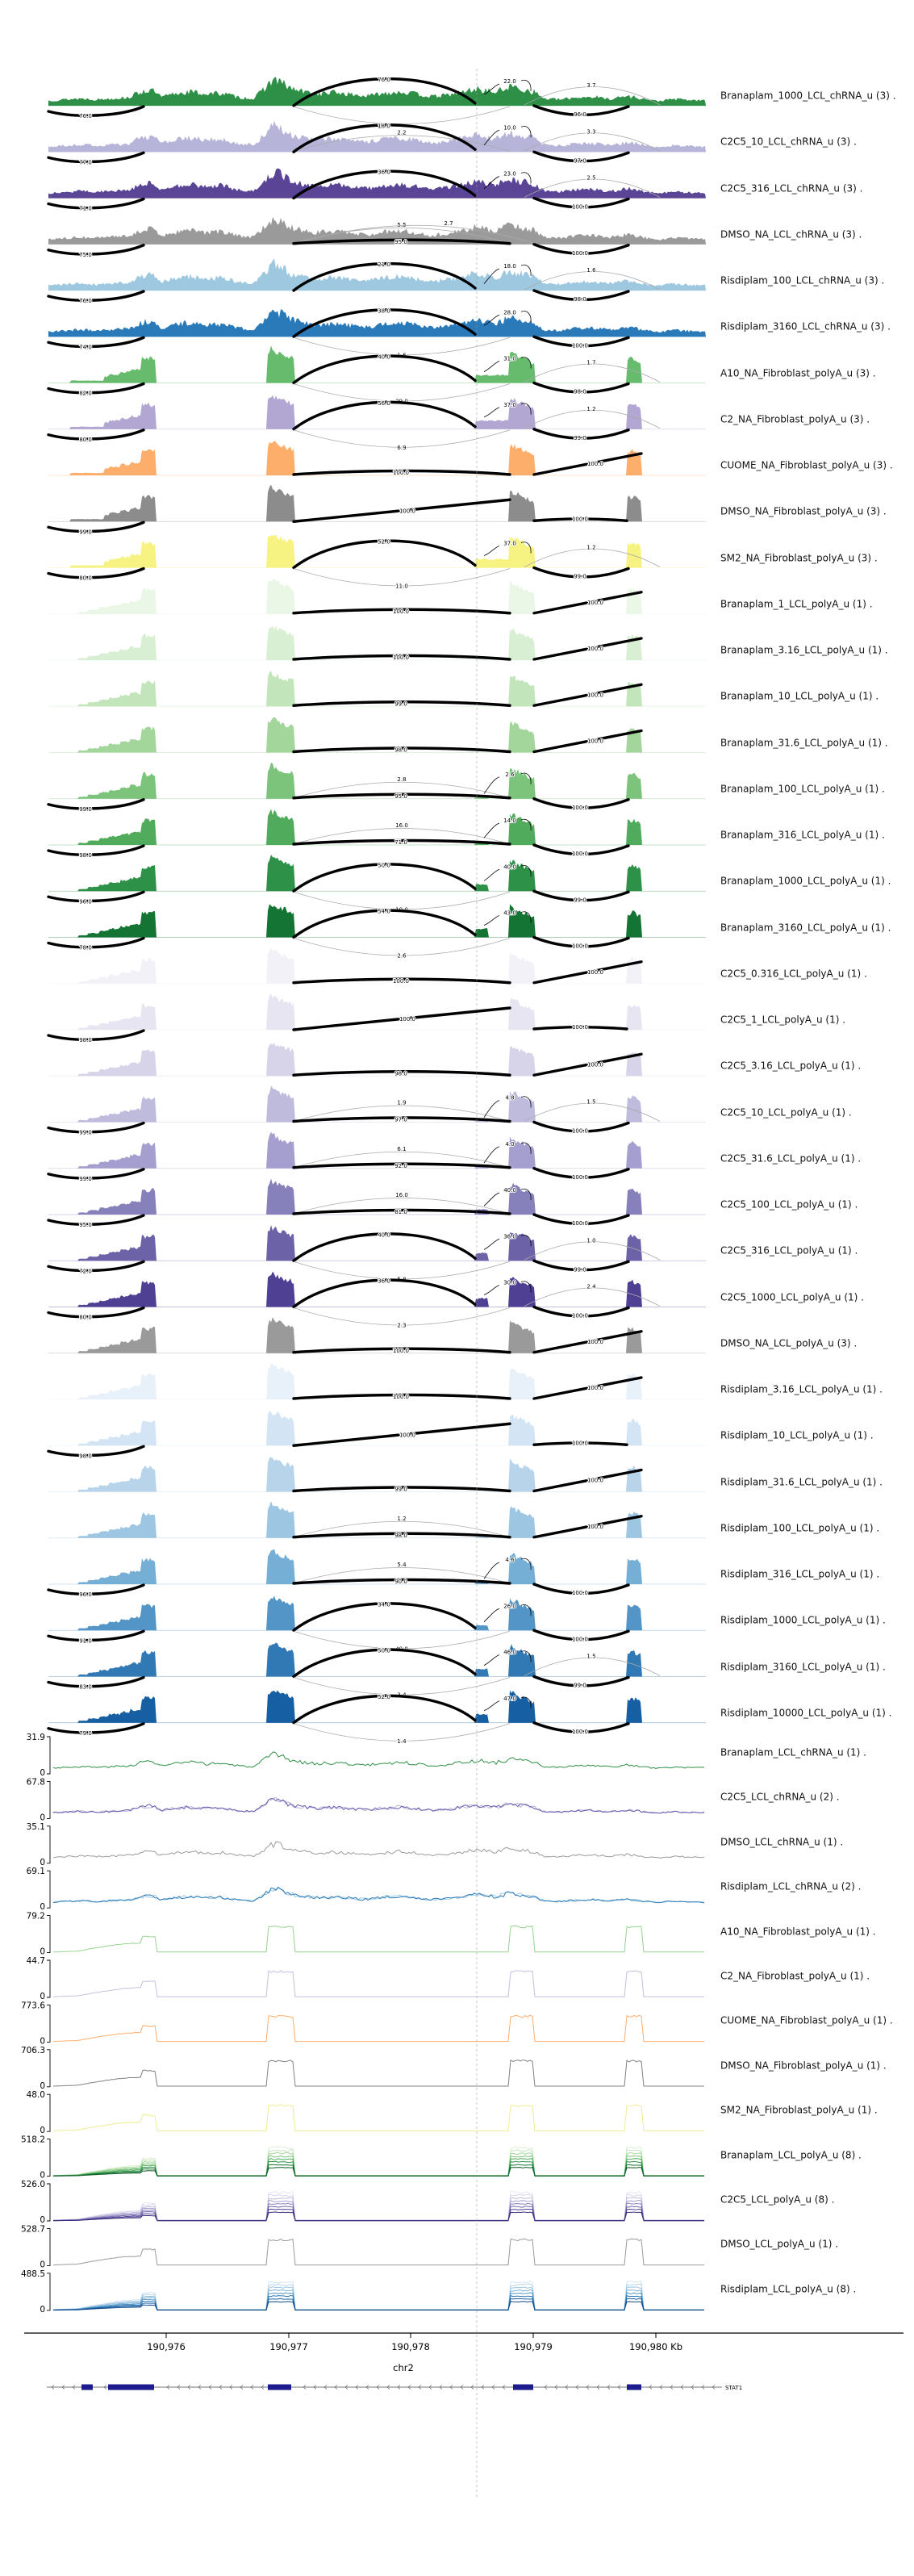 This screenshot has height=2576, width=914. What do you see at coordinates (793, 974) in the screenshot?
I see `track-label: C2C5_0.316_LCL_polyA_u (1) .` at bounding box center [793, 974].